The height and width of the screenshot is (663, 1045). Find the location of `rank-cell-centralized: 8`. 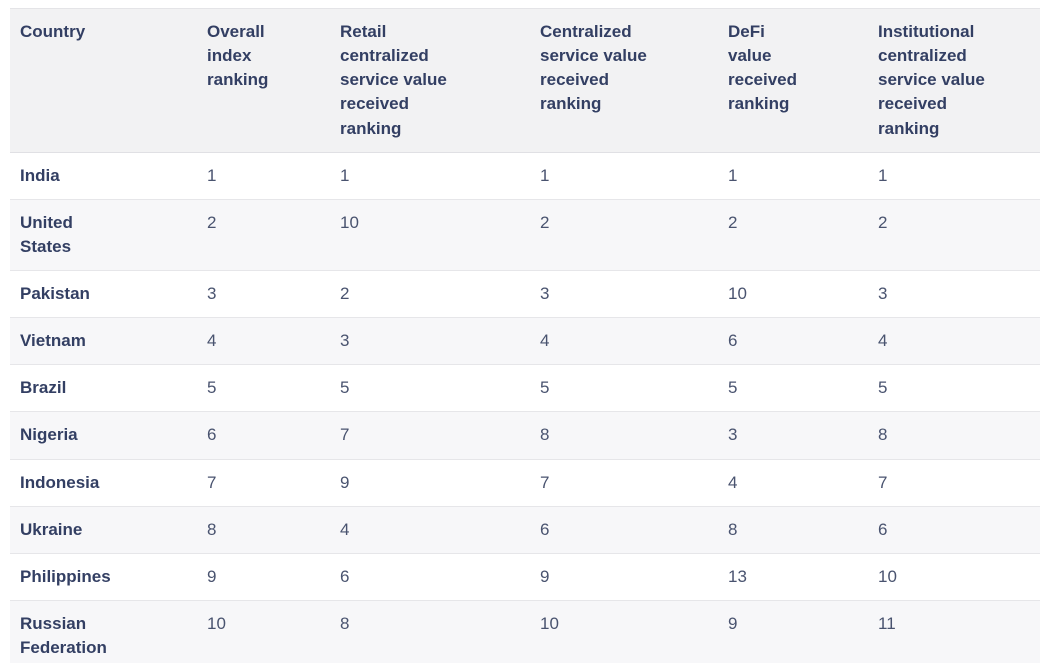

rank-cell-centralized: 8 is located at coordinates (624, 435).